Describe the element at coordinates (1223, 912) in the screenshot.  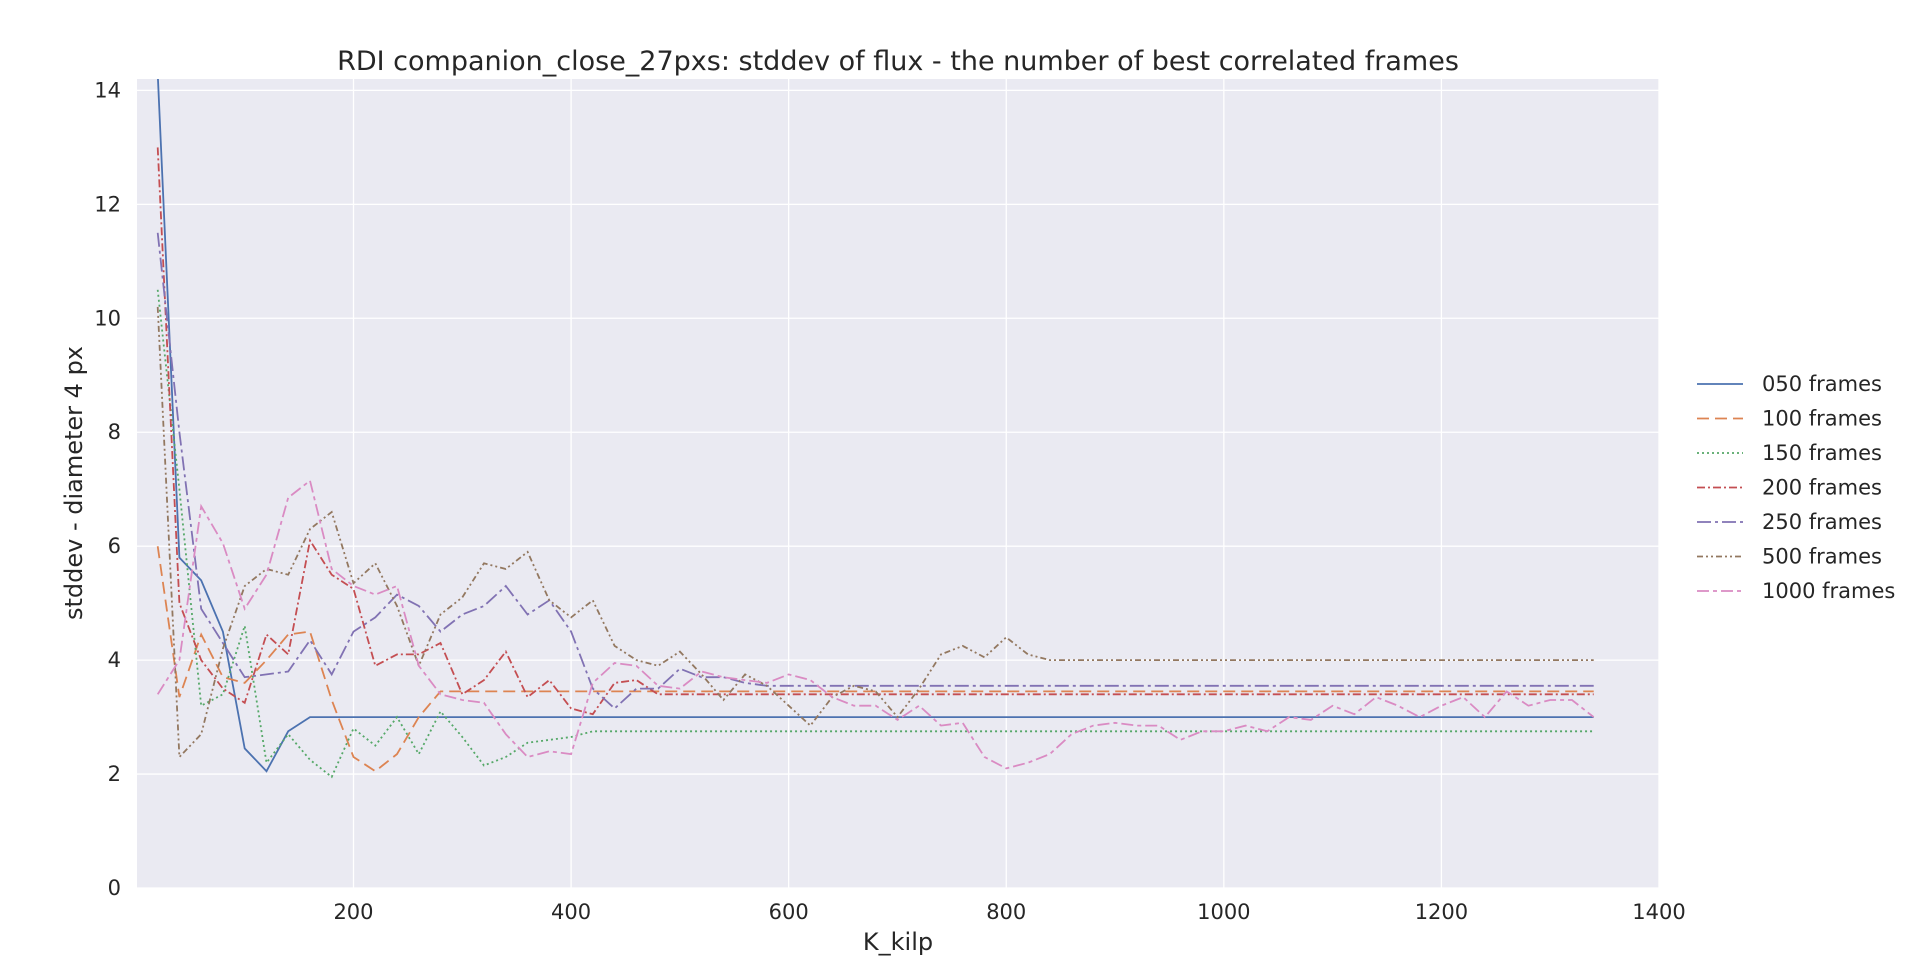
I see `x-tick-label: 1000` at that location.